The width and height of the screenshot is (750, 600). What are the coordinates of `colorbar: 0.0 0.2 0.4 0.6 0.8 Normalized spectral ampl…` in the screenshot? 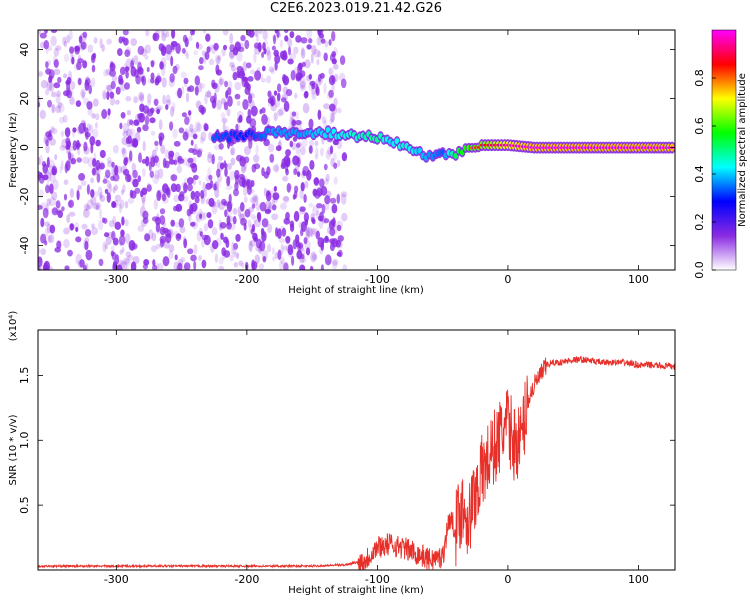 It's located at (720, 154).